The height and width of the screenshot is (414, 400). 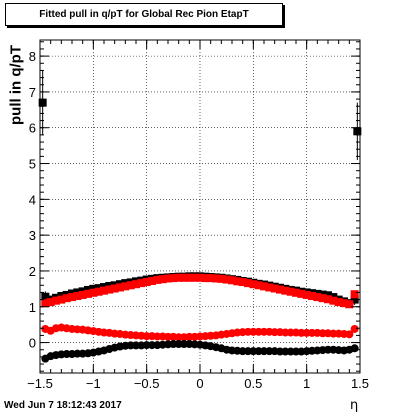 I want to click on y-axis-label: pull in q/pT, so click(x=16, y=85).